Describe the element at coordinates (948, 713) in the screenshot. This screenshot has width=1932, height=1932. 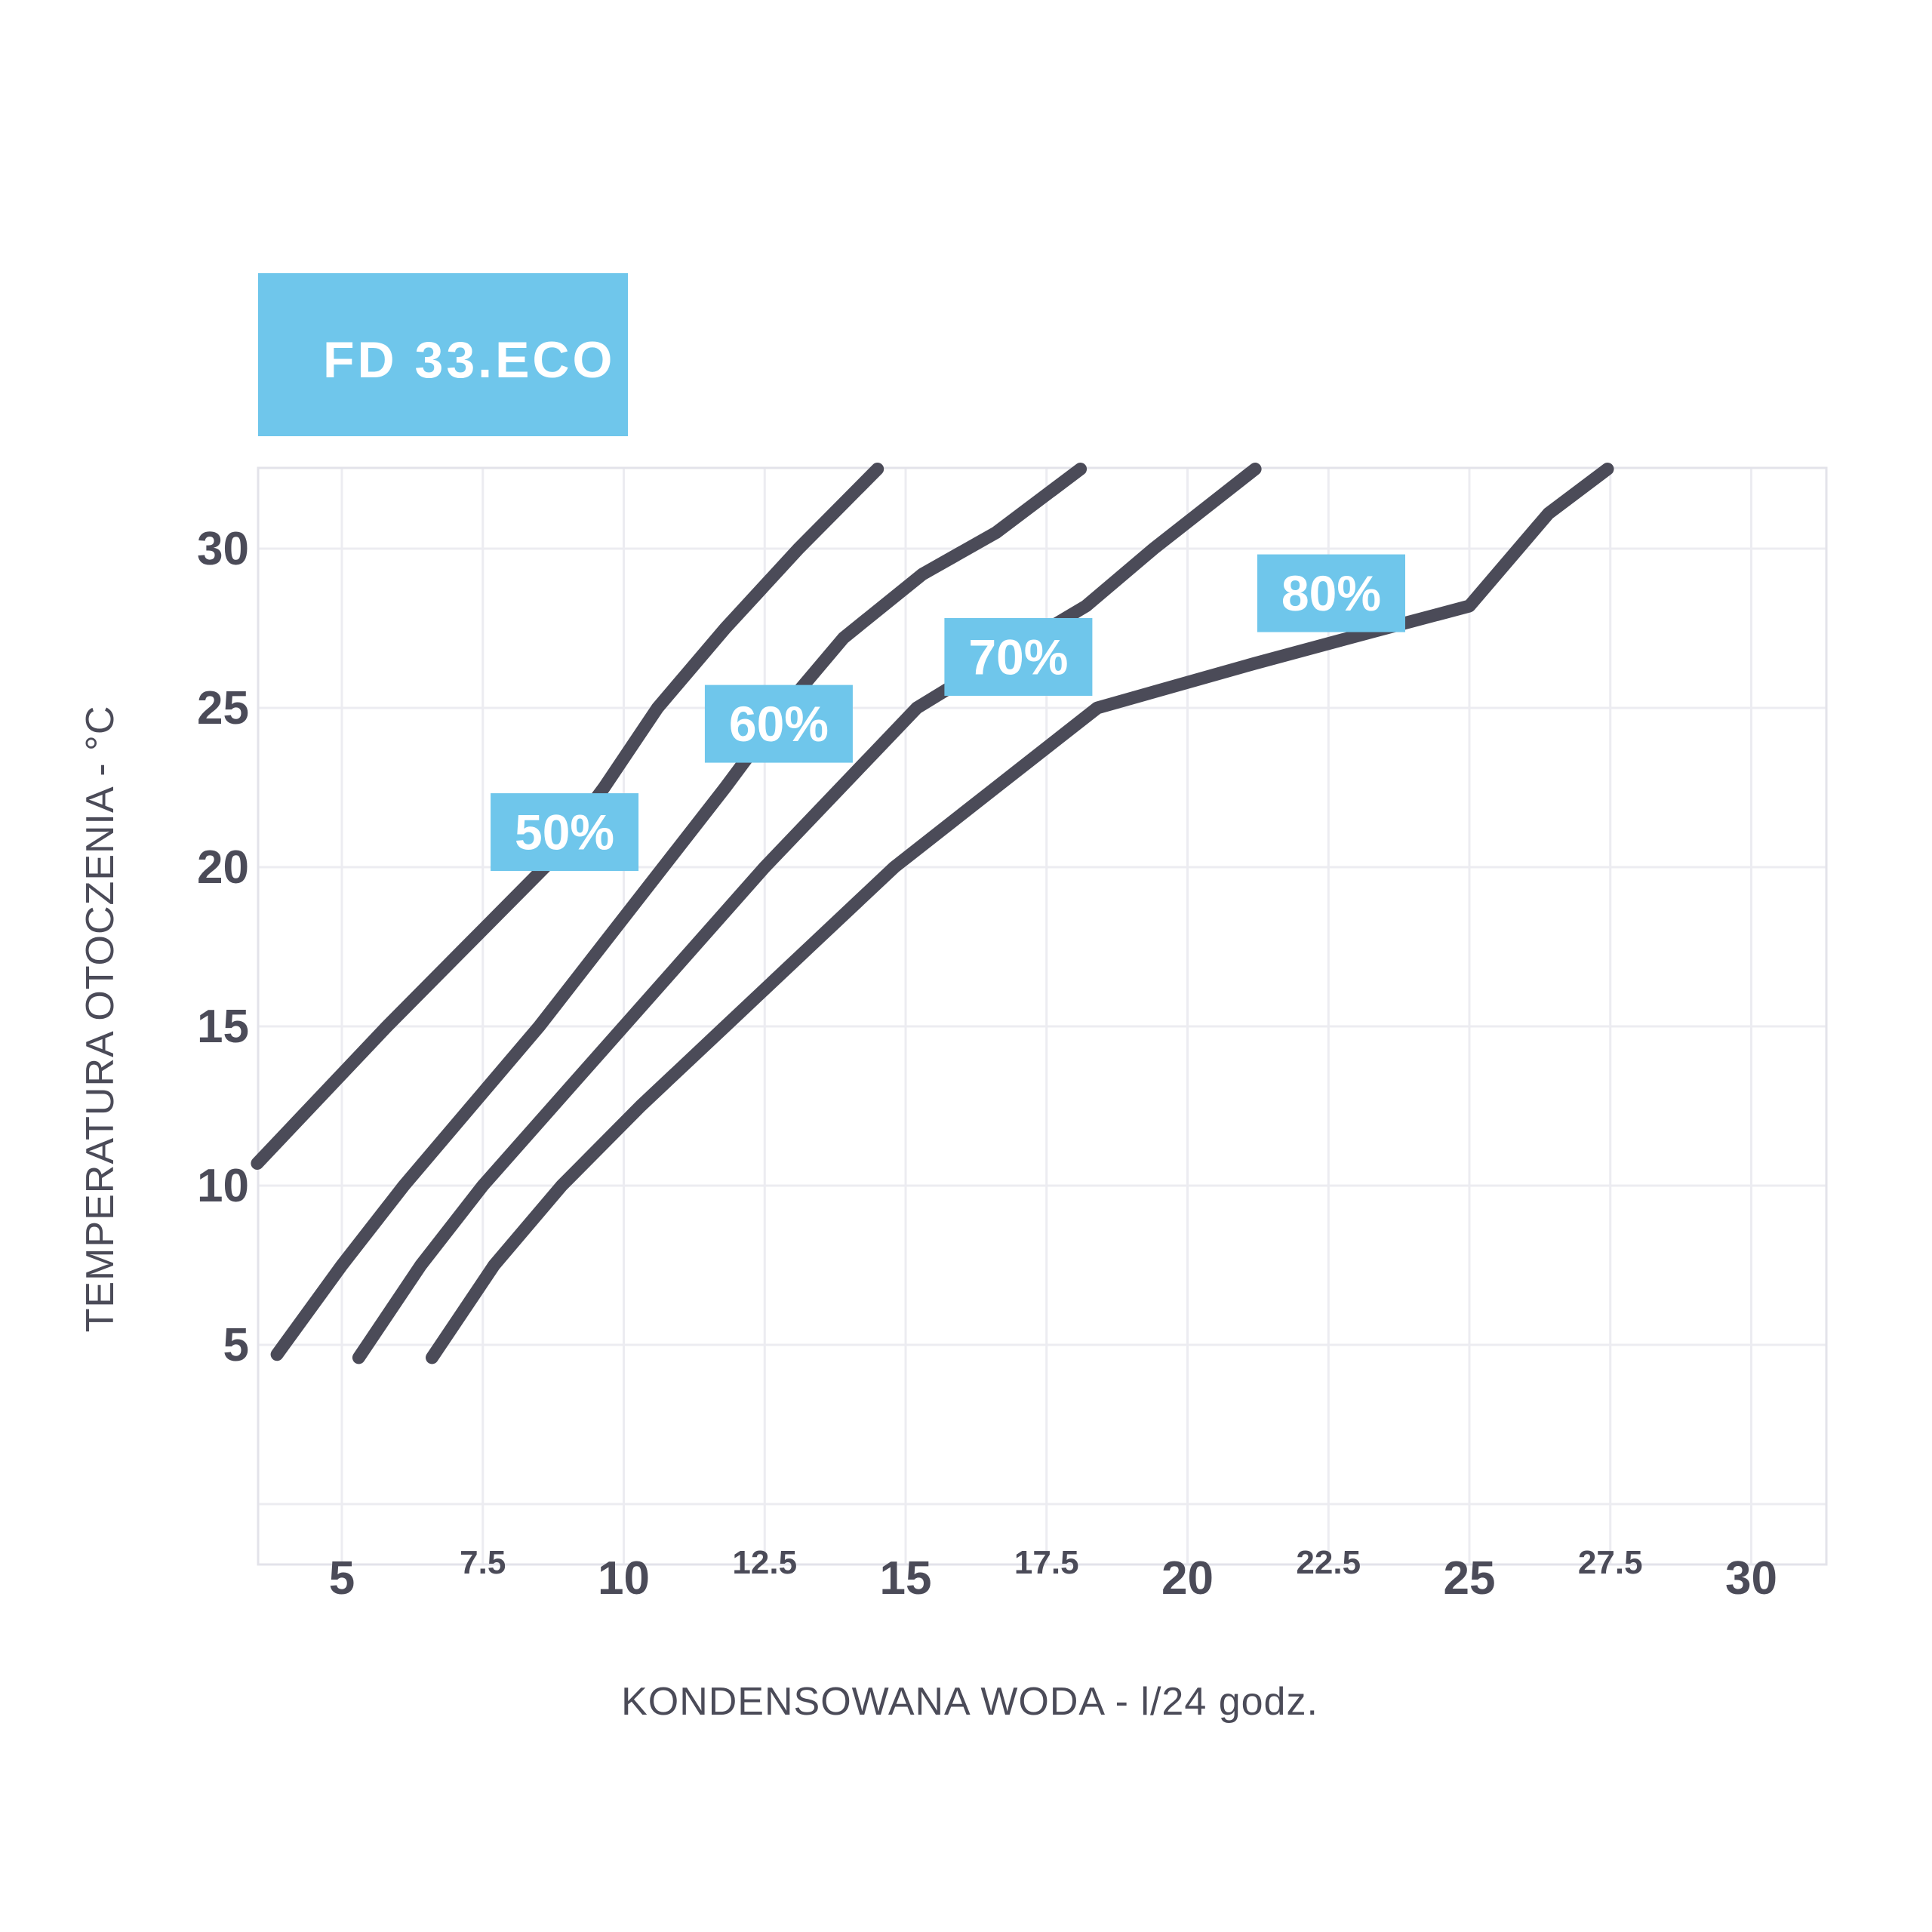
I see `curve-labels: 50% 60% 70% 80%` at that location.